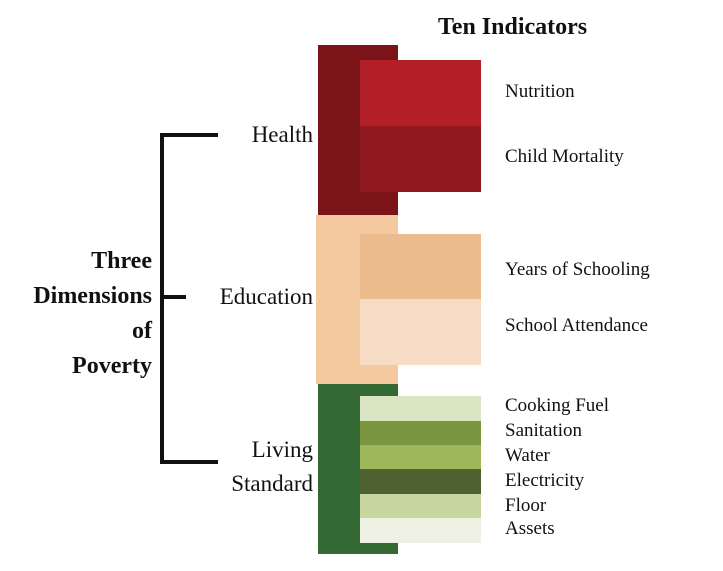 This screenshot has width=723, height=571. Describe the element at coordinates (142, 331) in the screenshot. I see `dimensions-title-line: of` at that location.